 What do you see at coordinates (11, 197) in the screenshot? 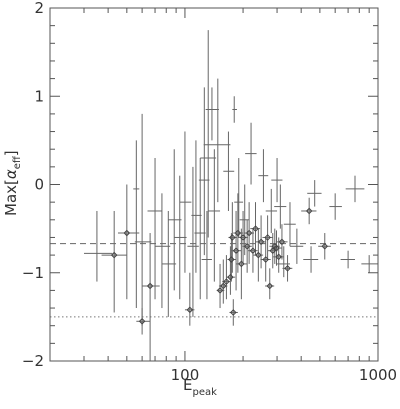
I see `y-axis-title-main: Max[` at bounding box center [11, 197].